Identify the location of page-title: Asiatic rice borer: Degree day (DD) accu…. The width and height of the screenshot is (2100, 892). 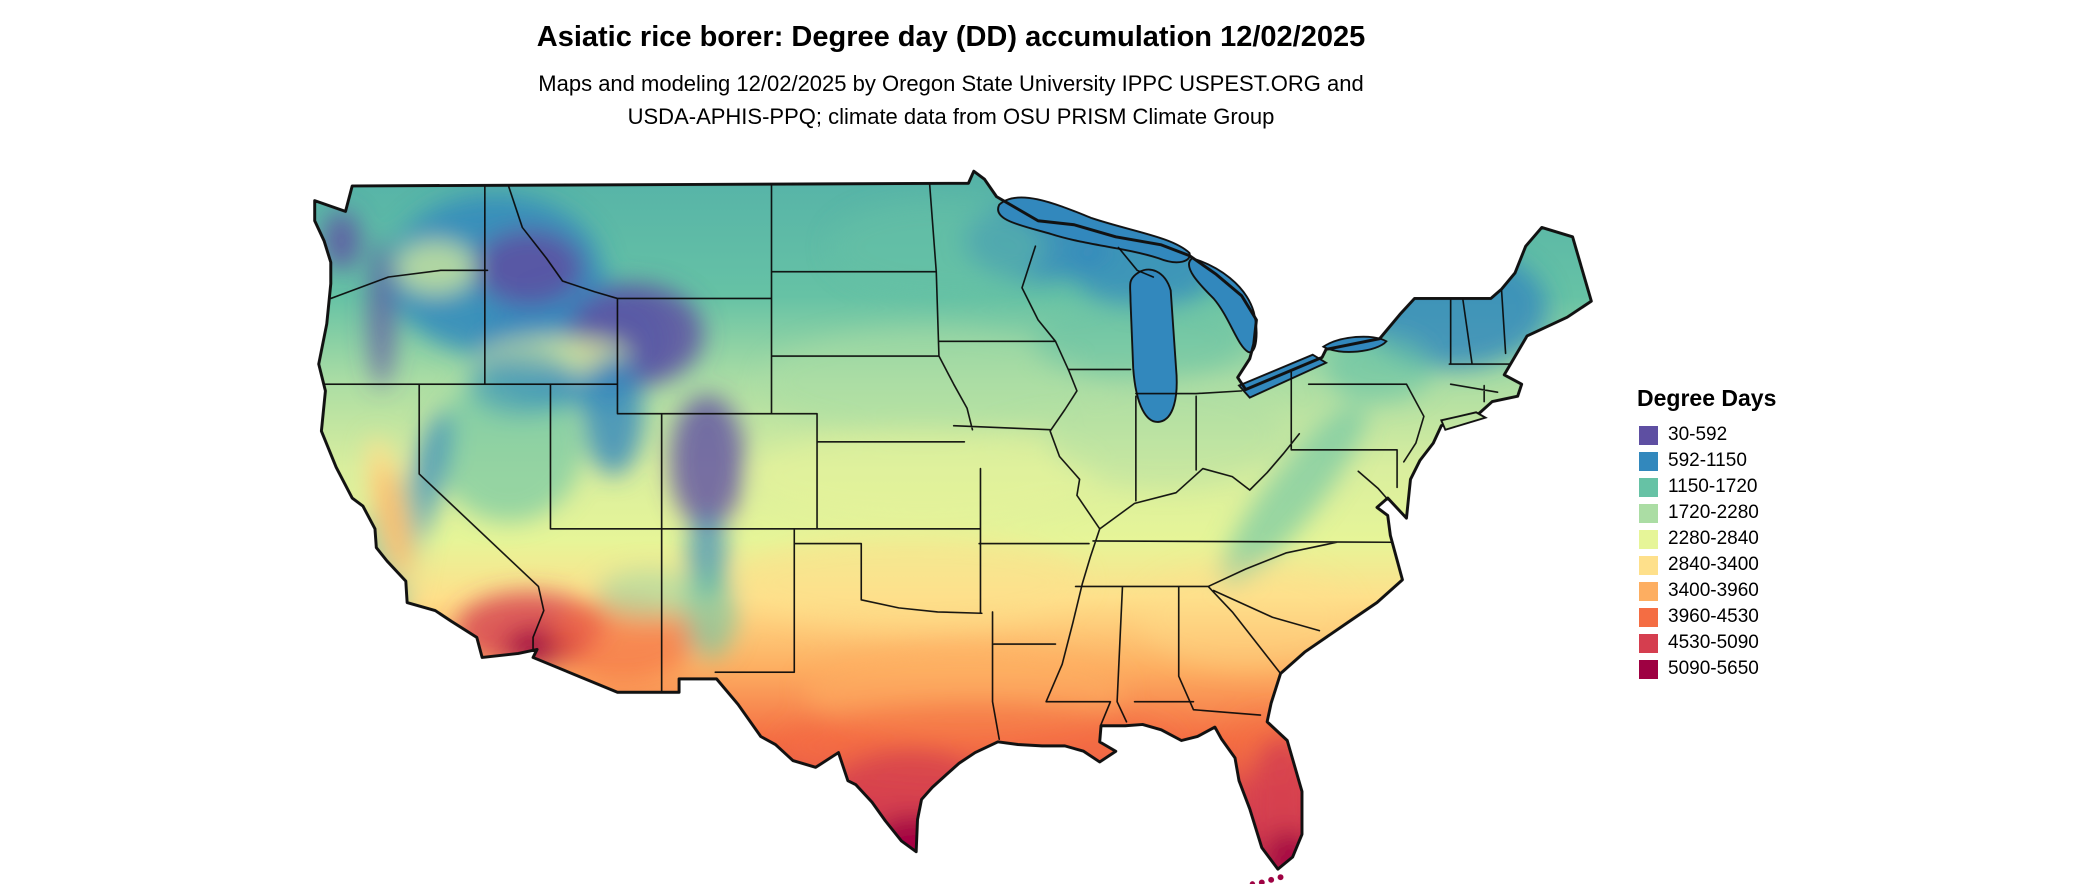
(951, 37).